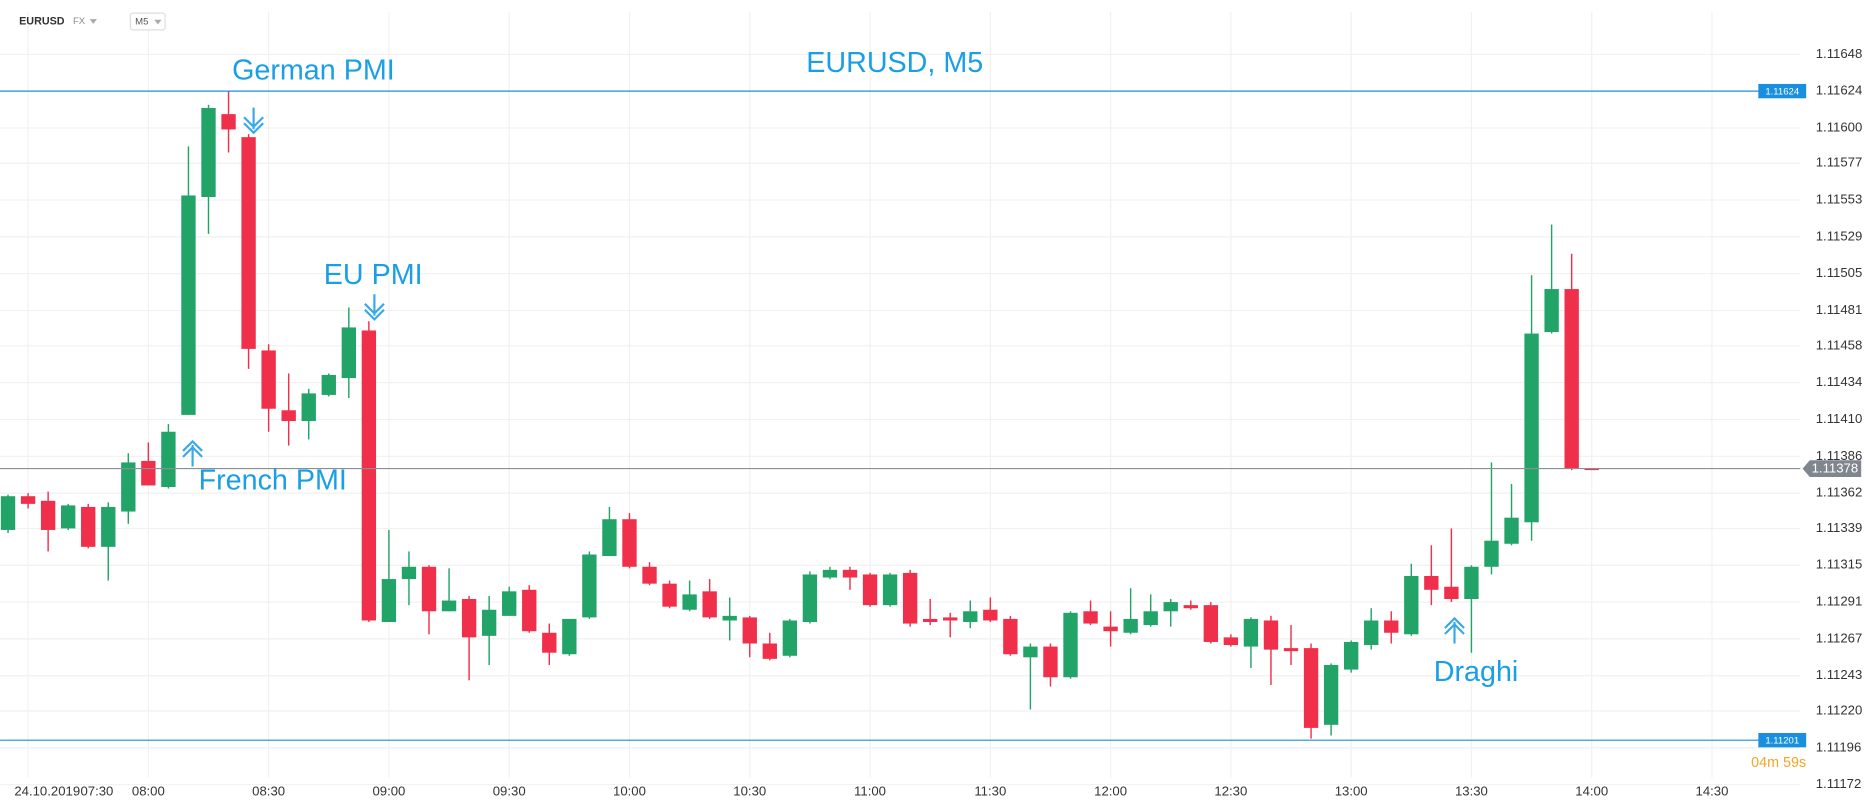  What do you see at coordinates (253, 121) in the screenshot?
I see `arrow-down` at bounding box center [253, 121].